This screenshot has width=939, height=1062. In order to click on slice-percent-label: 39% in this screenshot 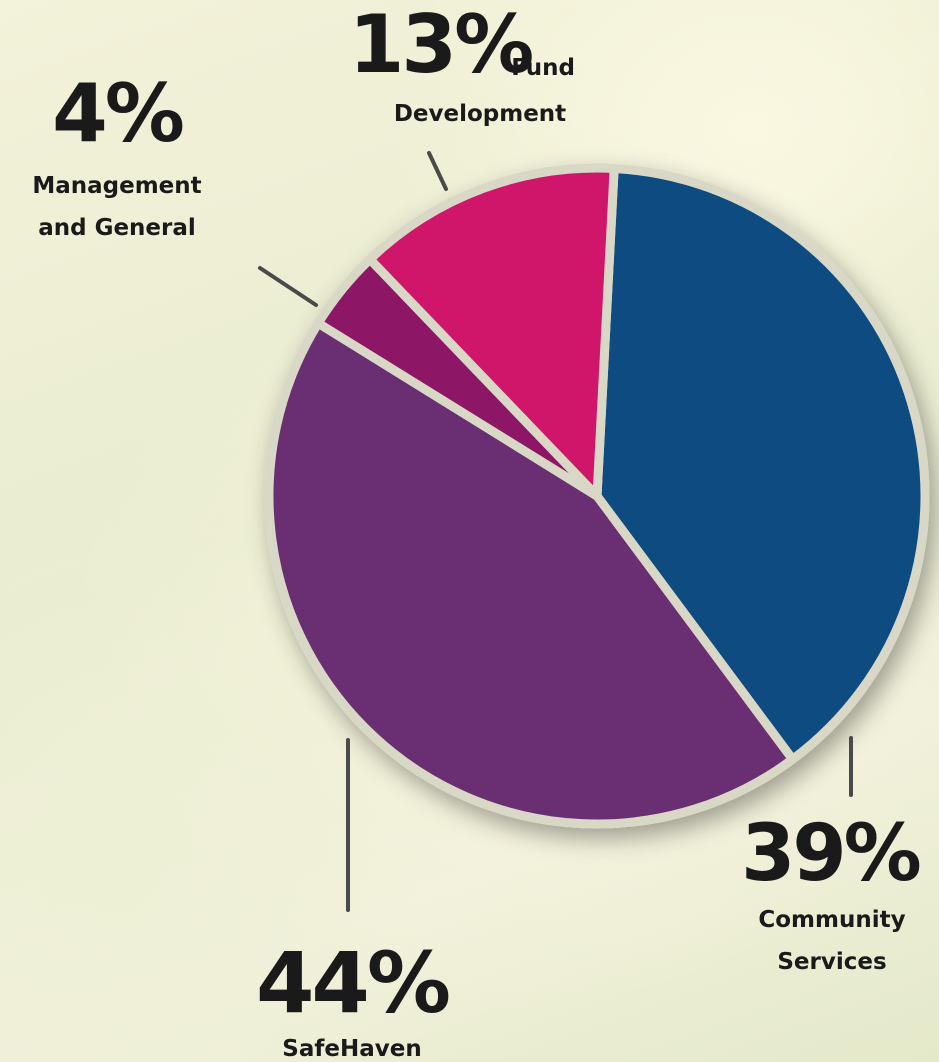, I will do `click(830, 854)`.